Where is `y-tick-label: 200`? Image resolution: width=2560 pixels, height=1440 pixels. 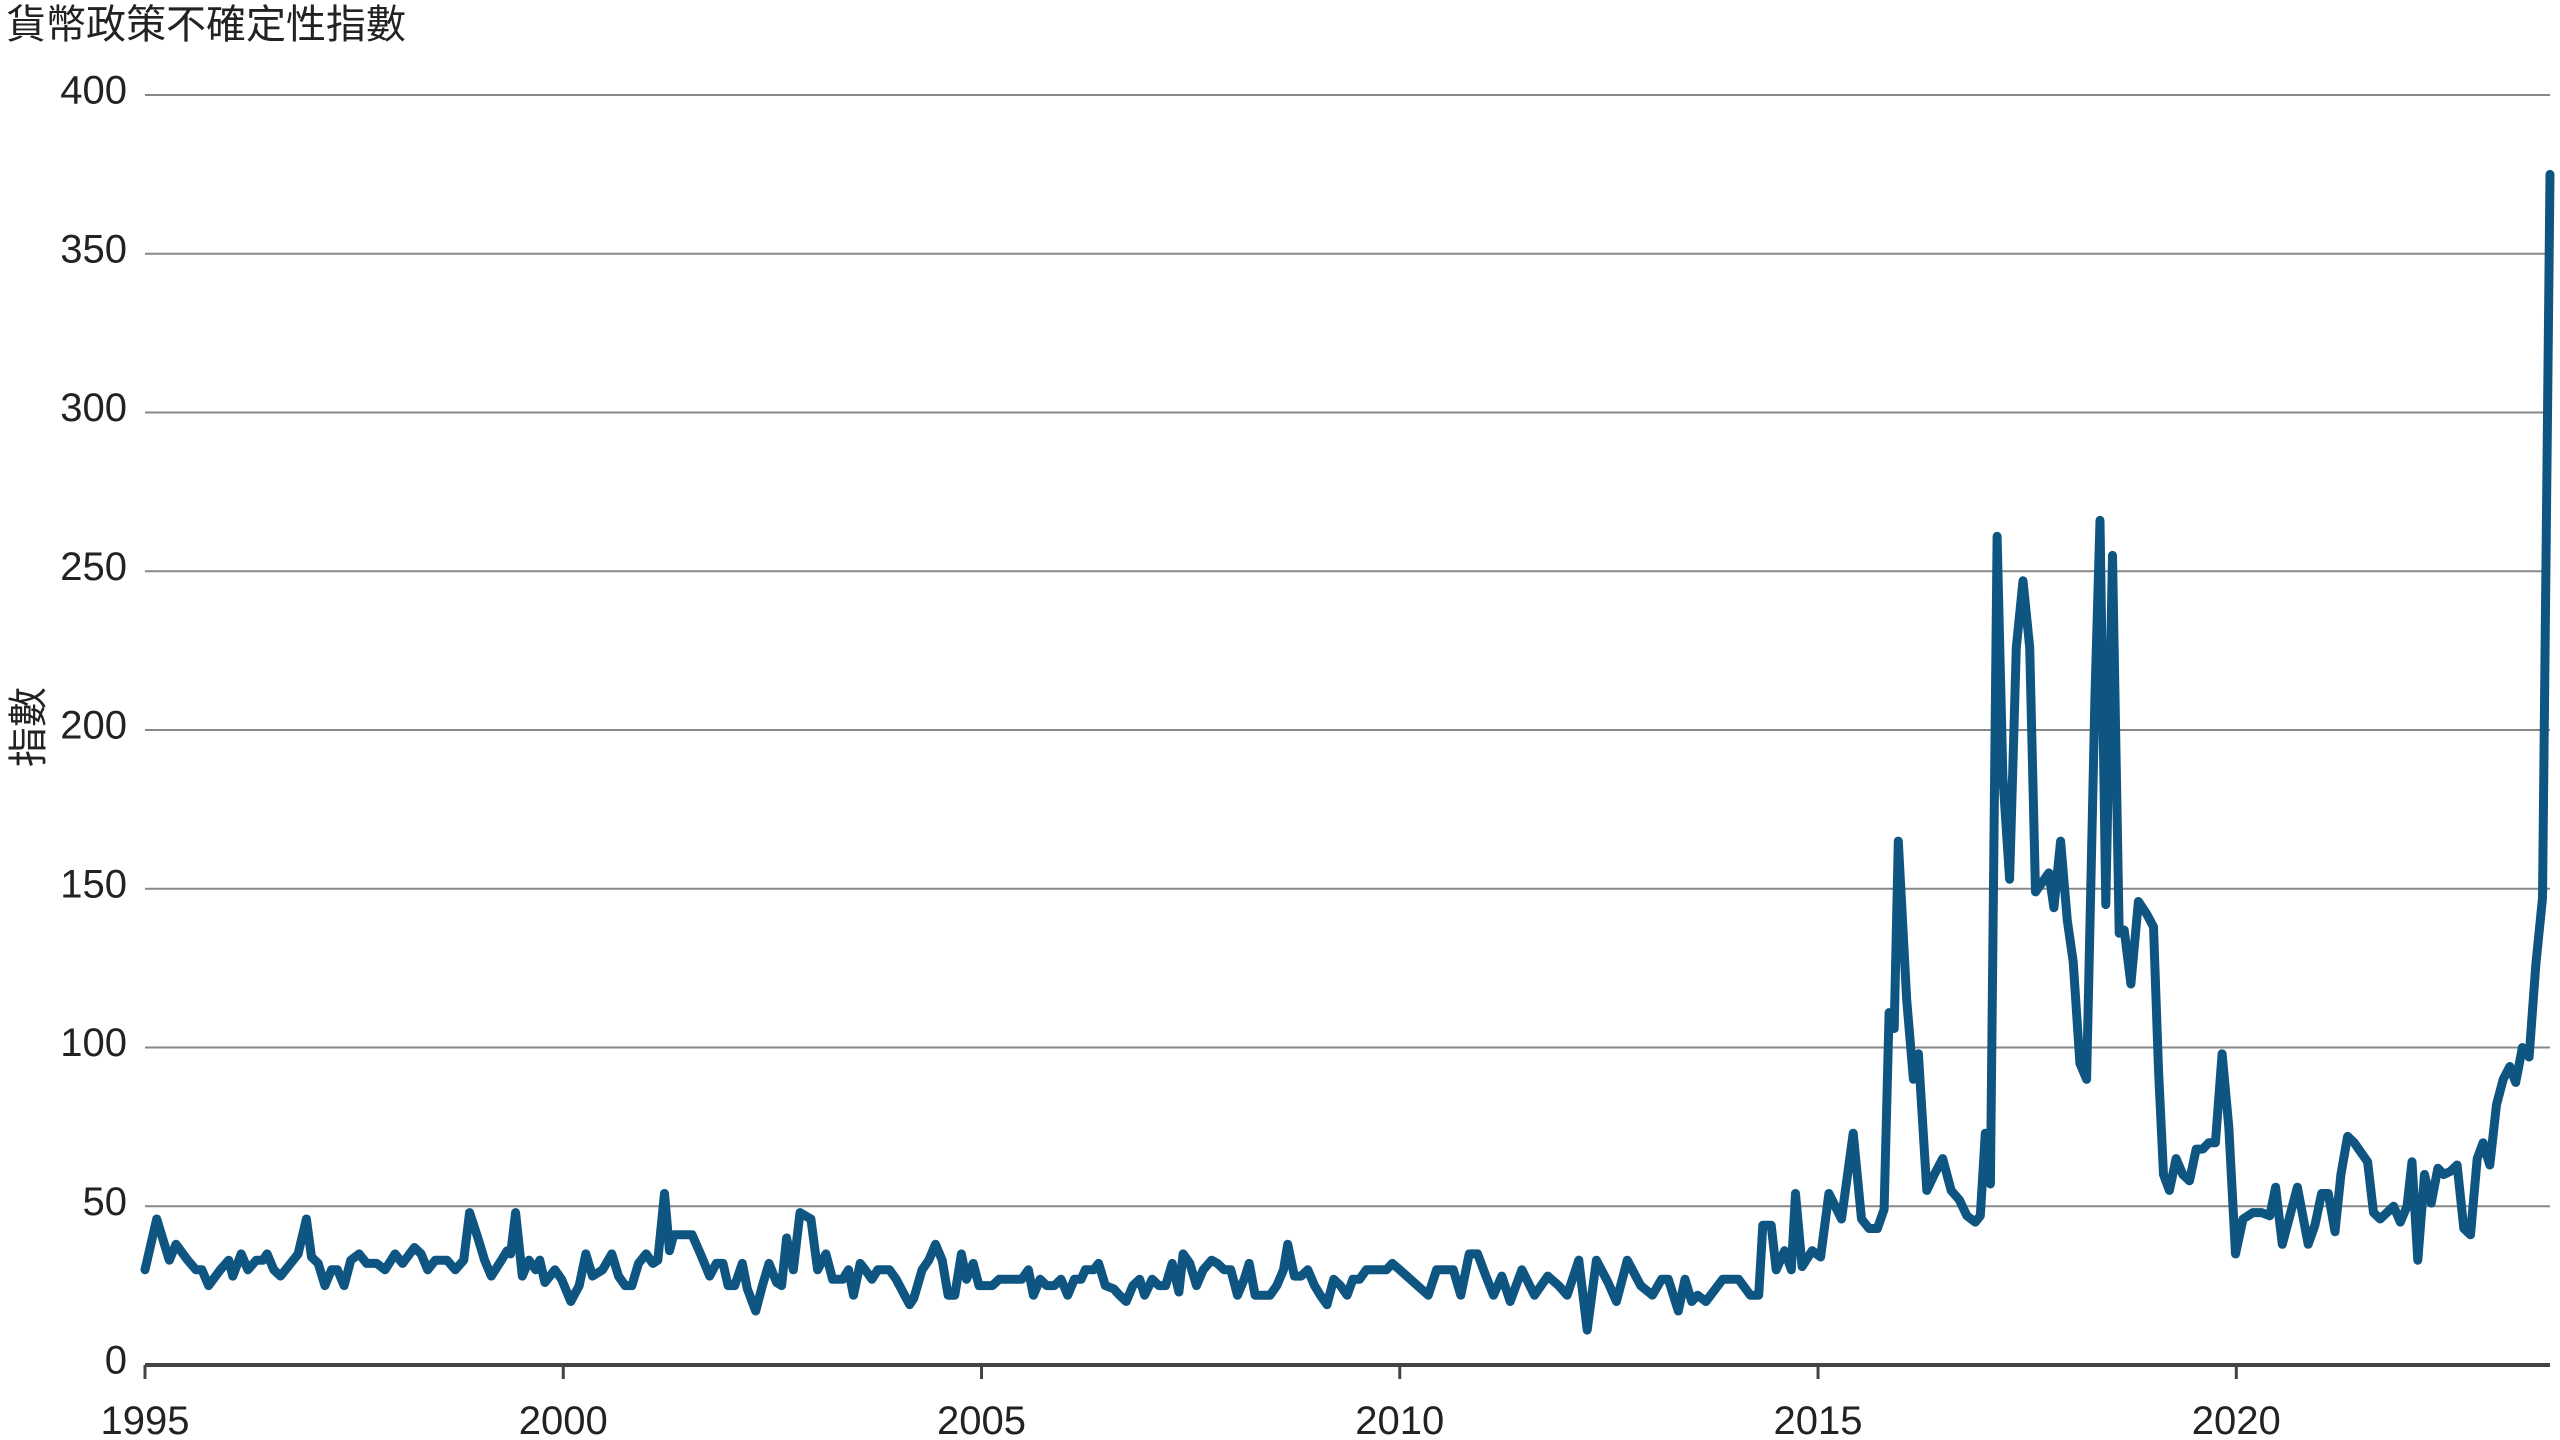 y-tick-label: 200 is located at coordinates (93, 726).